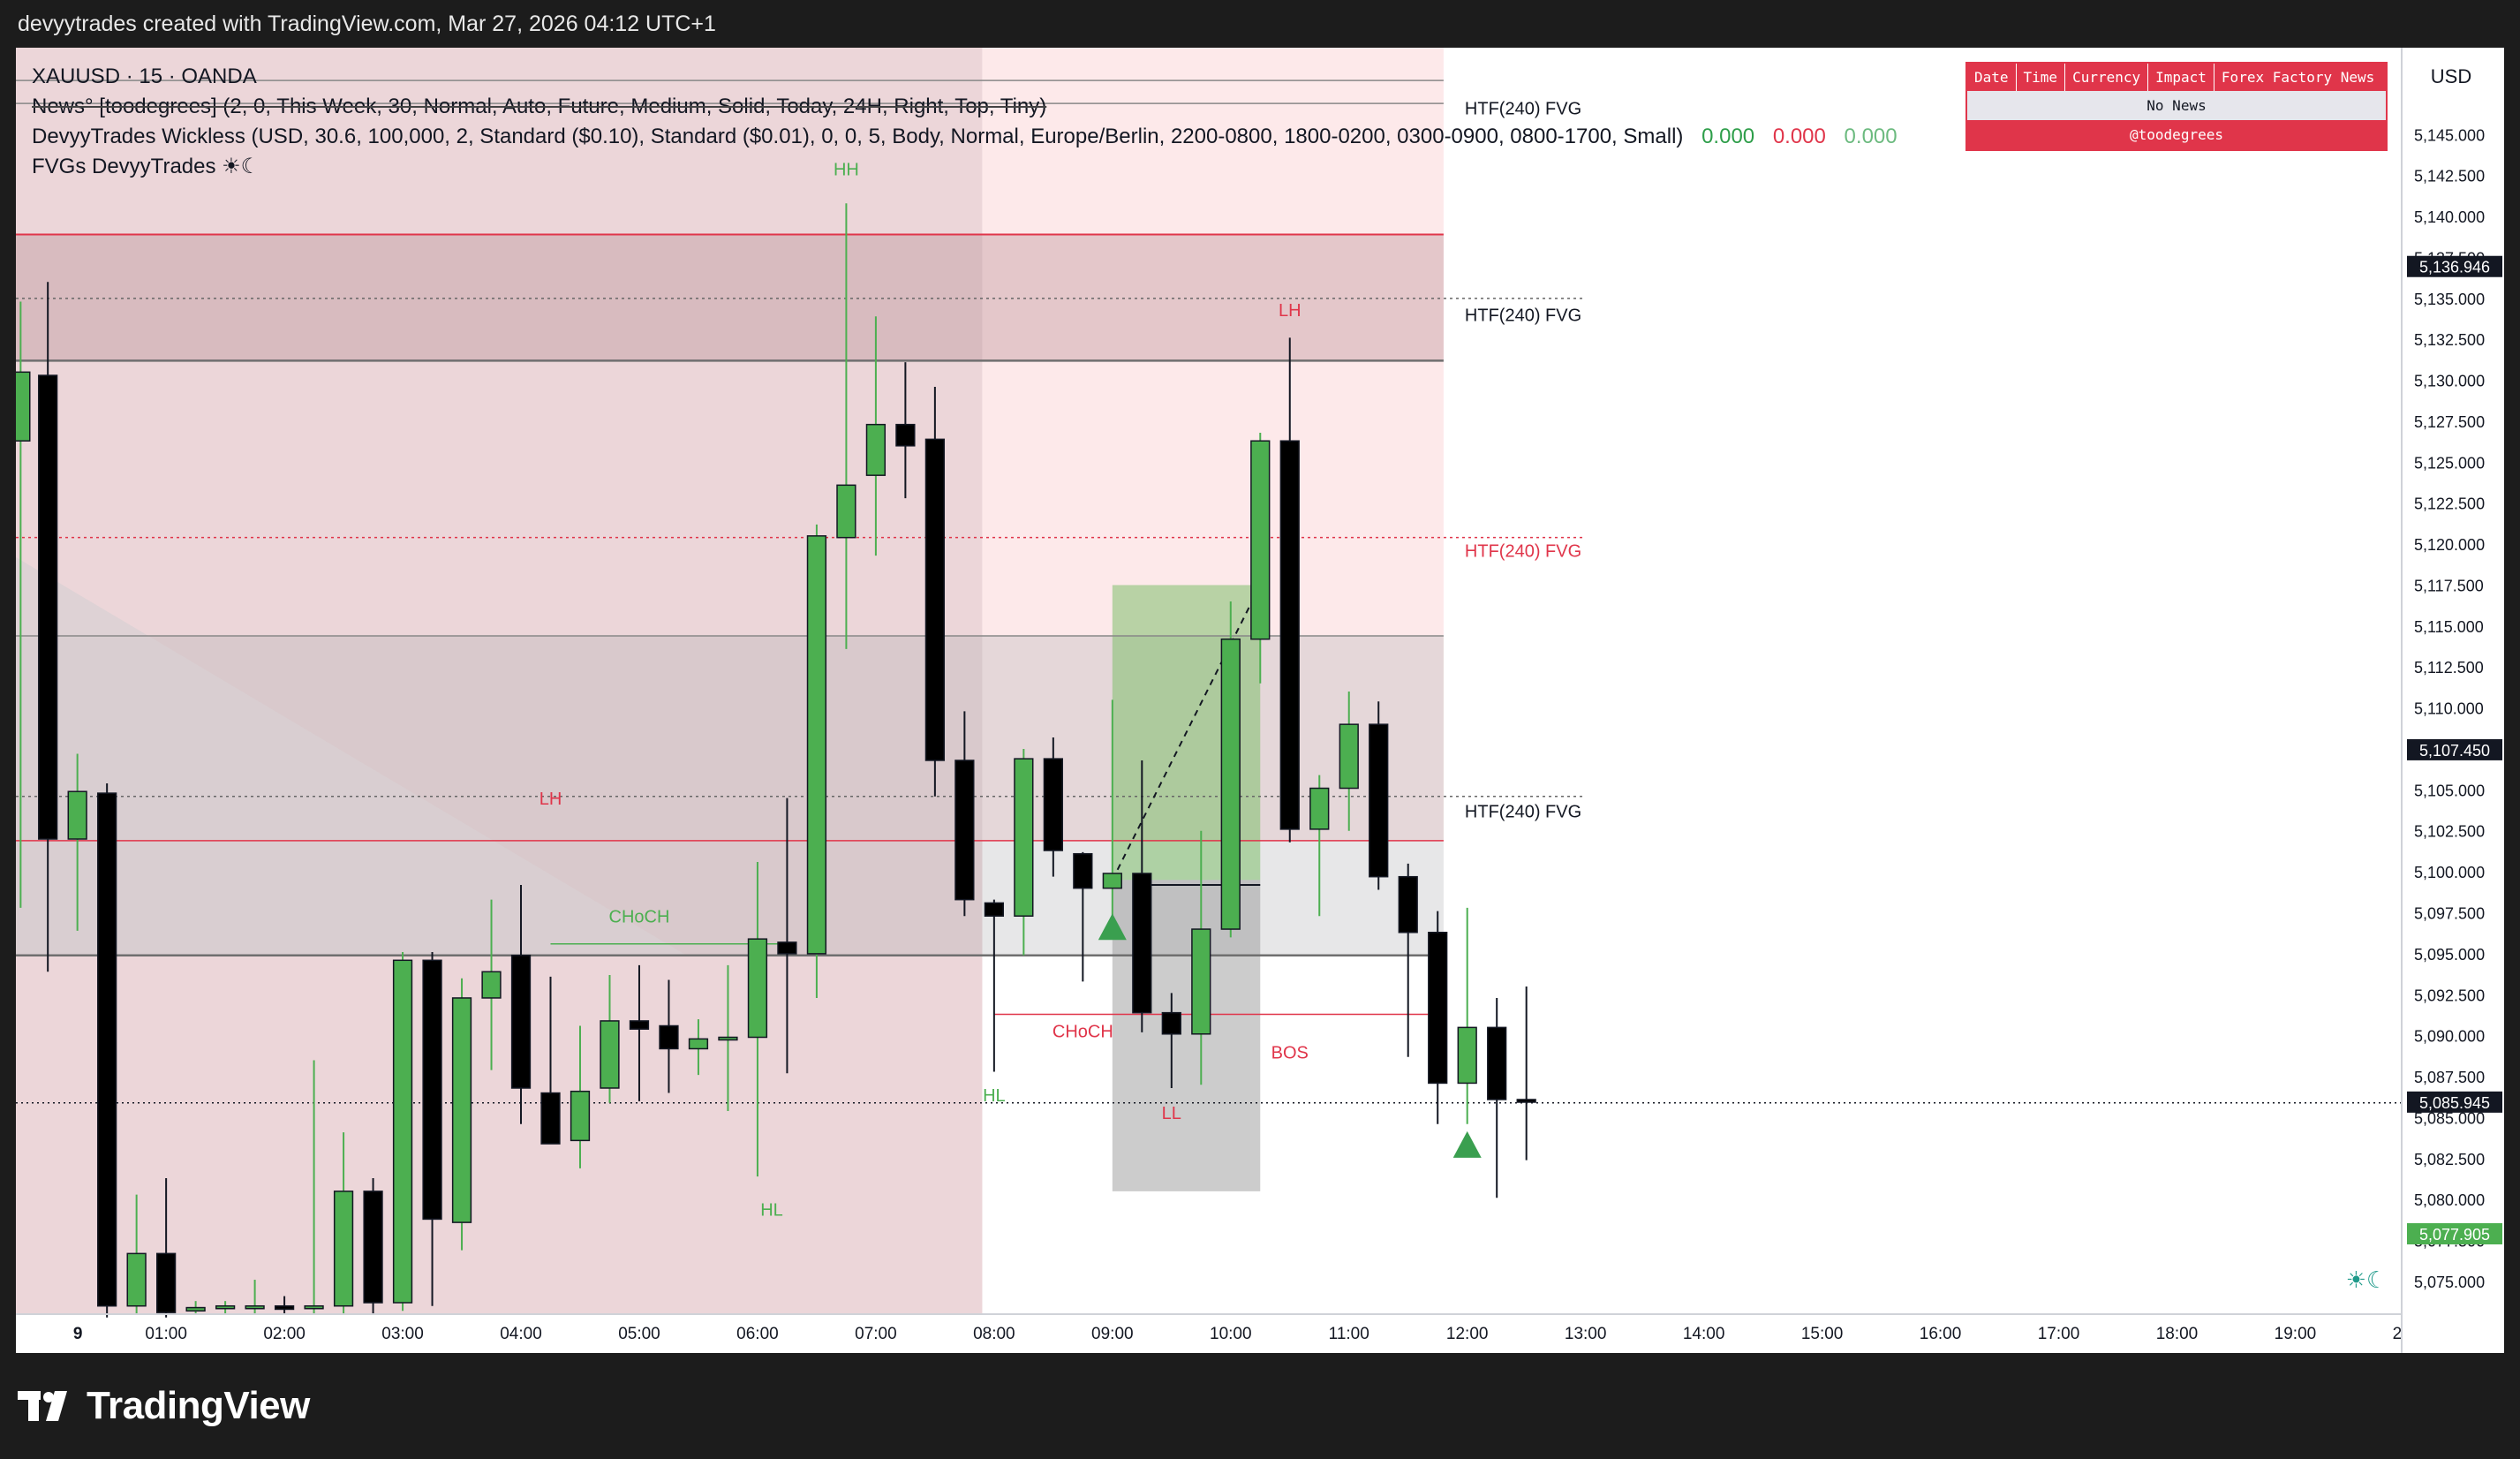  What do you see at coordinates (2449, 1200) in the screenshot?
I see `y-tick-label: 5,080.000` at bounding box center [2449, 1200].